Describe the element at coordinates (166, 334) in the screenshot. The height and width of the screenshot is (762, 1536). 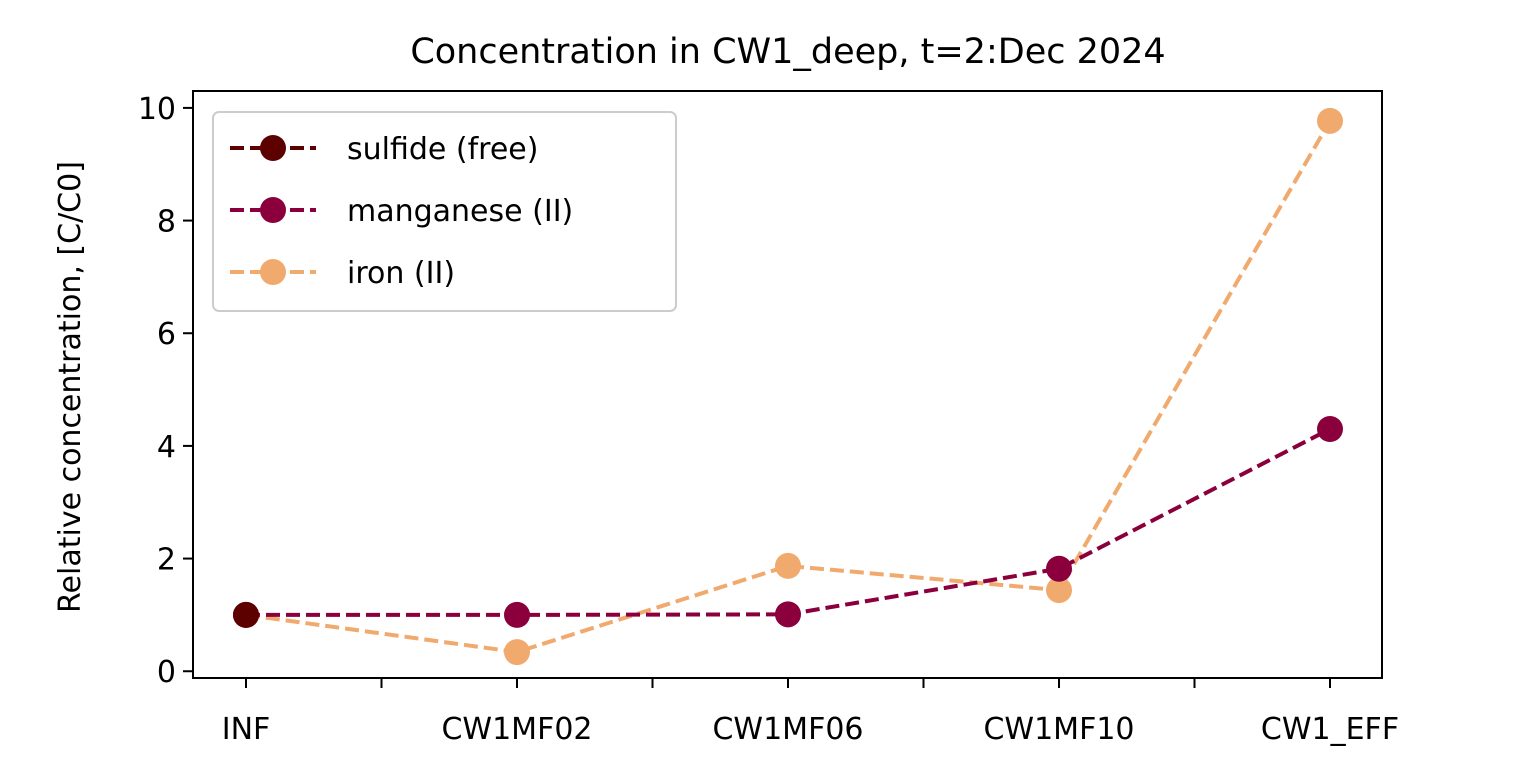
I see `y-tick-label-6: 6` at that location.